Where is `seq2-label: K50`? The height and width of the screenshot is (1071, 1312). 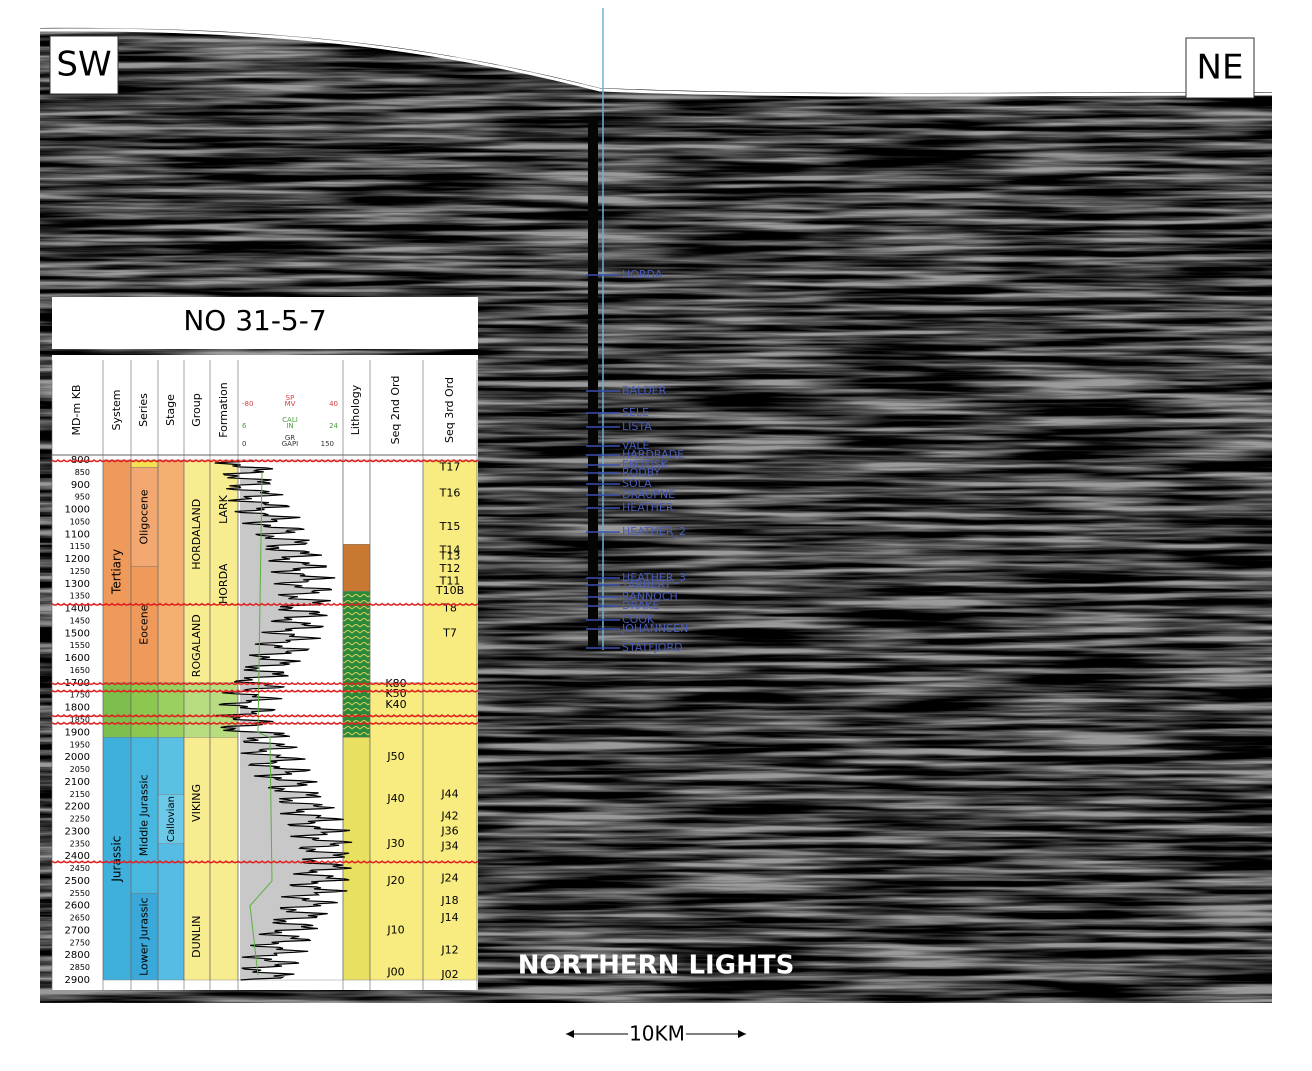
seq2-label: K50 is located at coordinates (395, 693).